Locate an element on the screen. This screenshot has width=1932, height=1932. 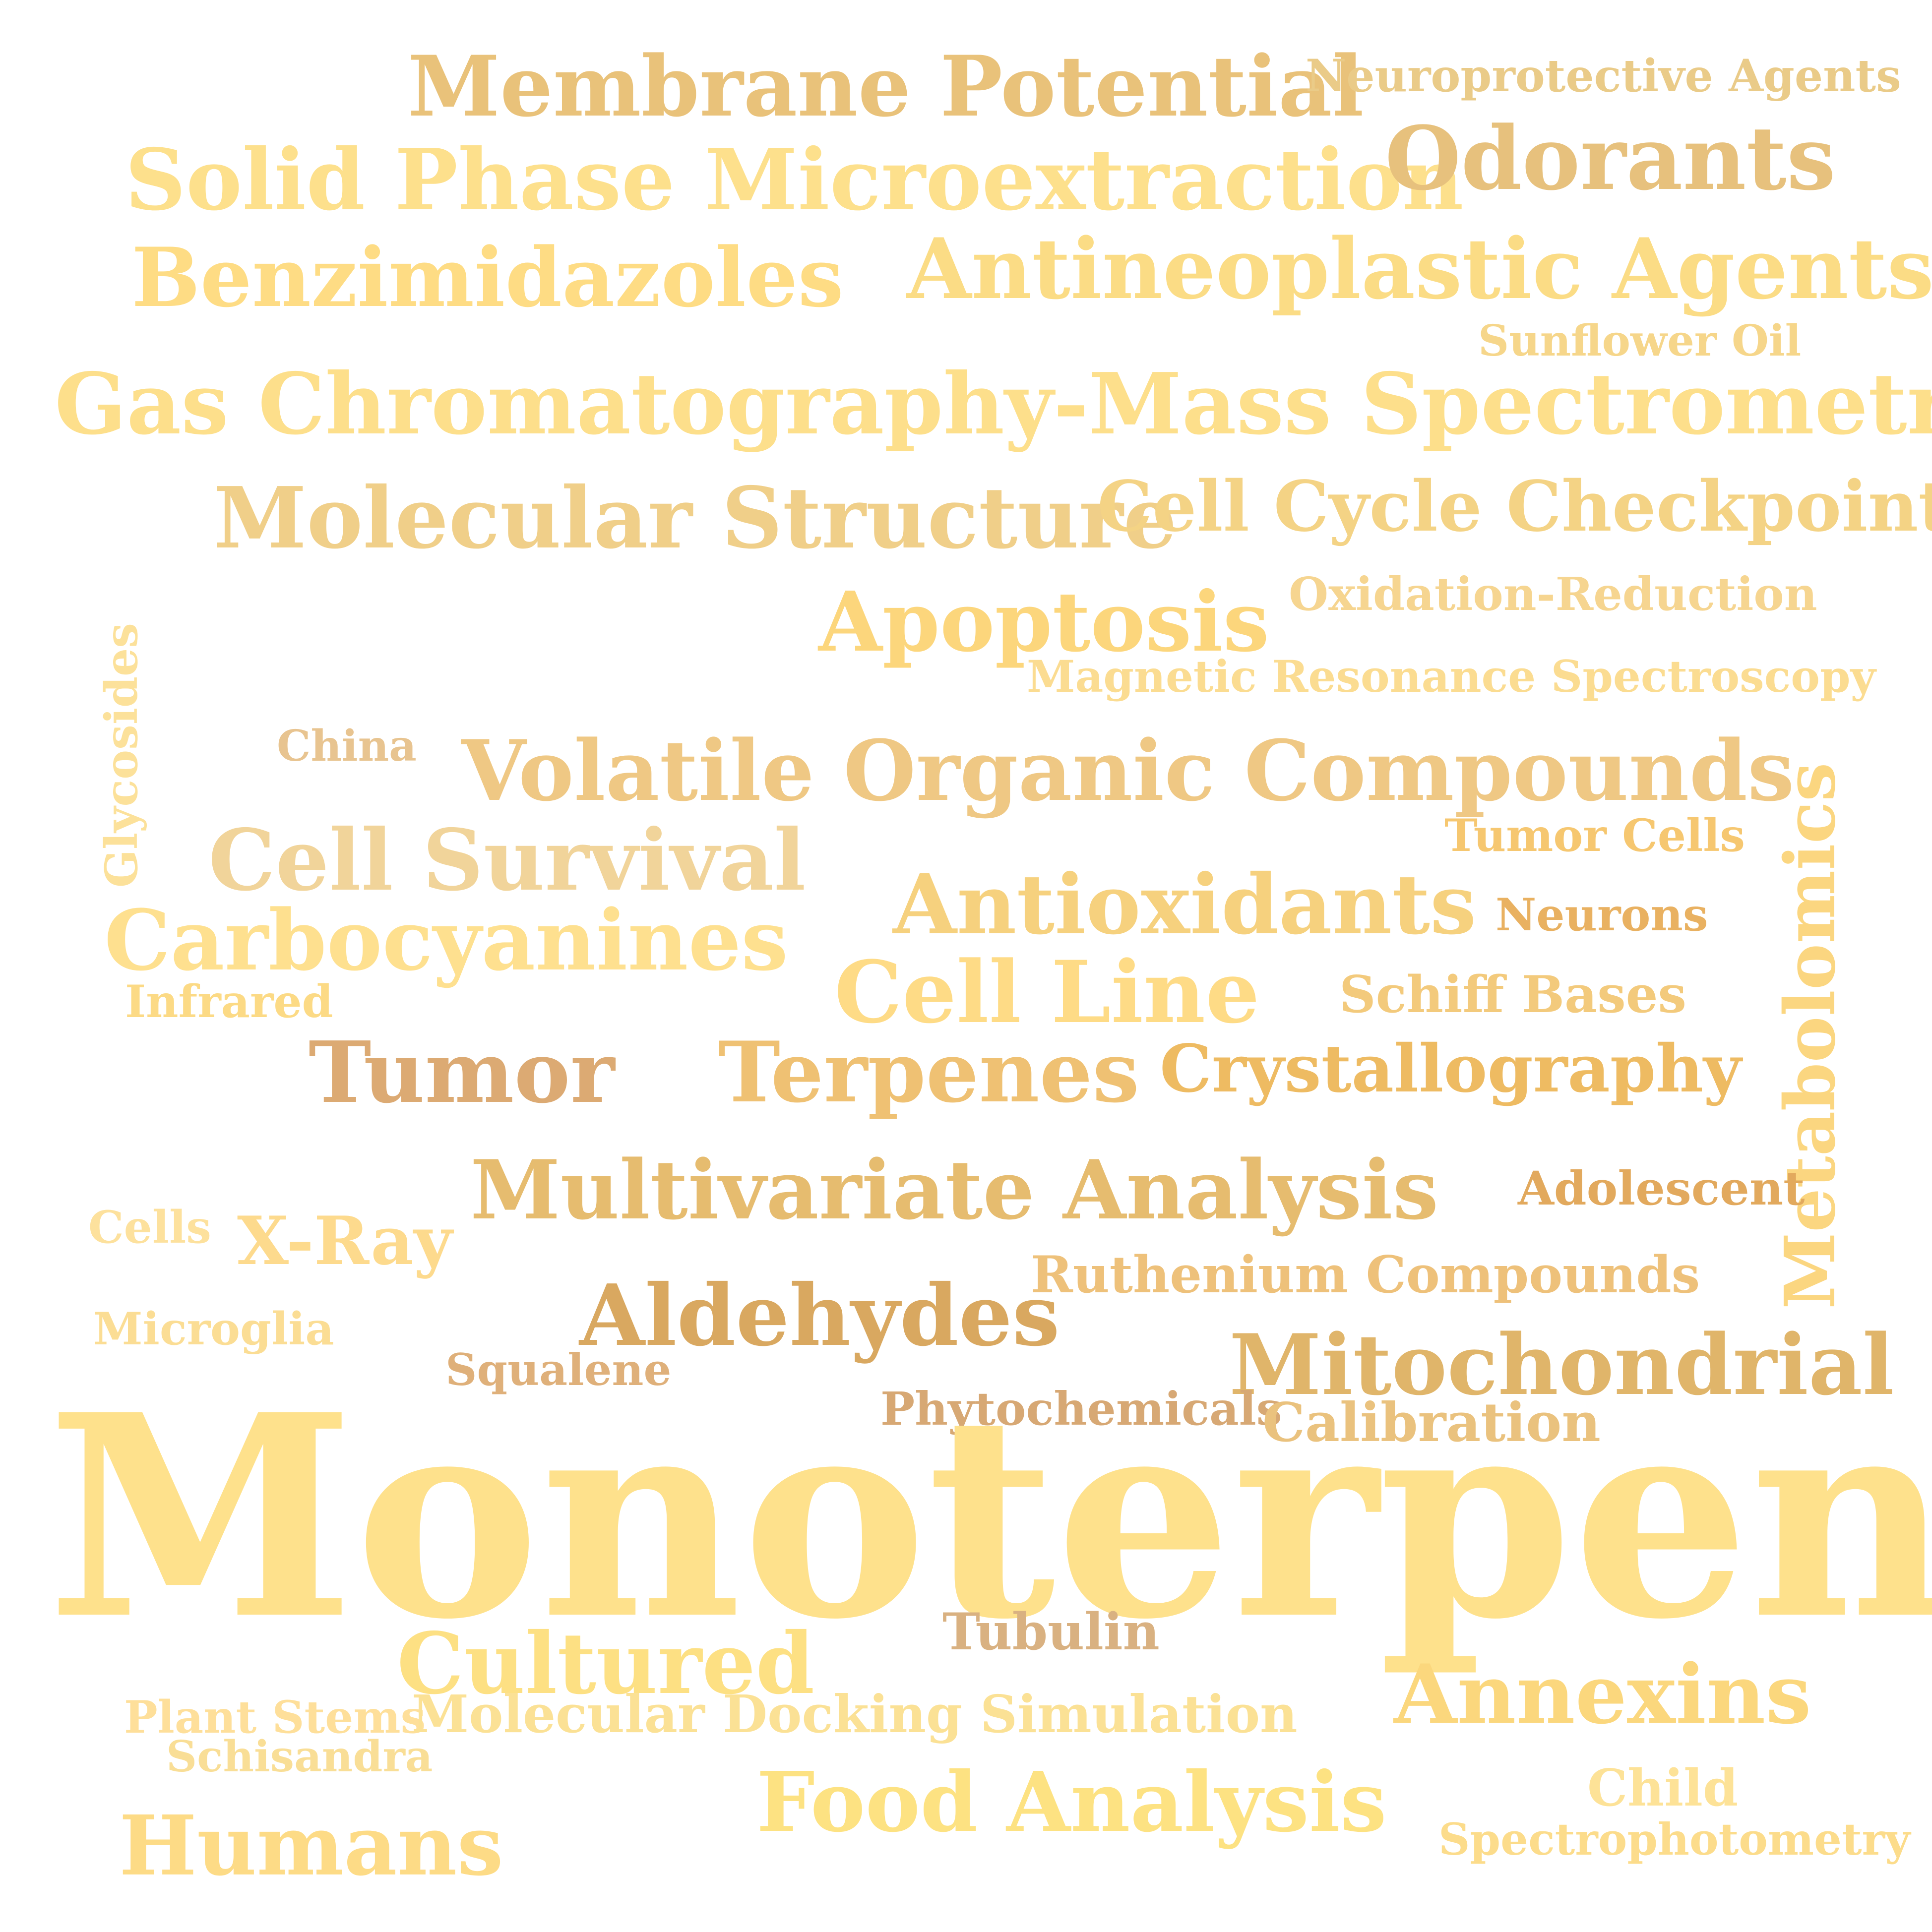
word-spectrophotometry: Spectrophotometry is located at coordinates (1674, 1839).